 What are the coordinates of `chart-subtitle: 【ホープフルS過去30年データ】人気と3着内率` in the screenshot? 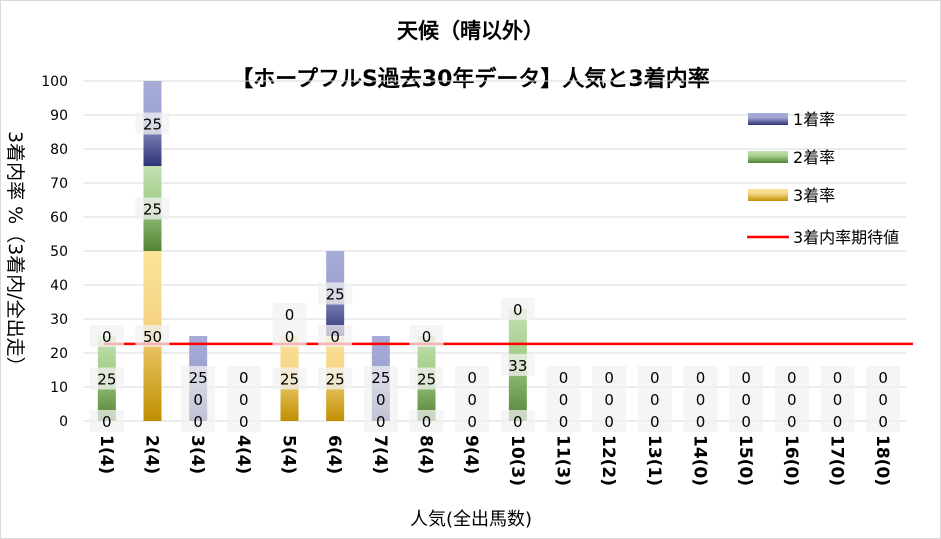 It's located at (470, 79).